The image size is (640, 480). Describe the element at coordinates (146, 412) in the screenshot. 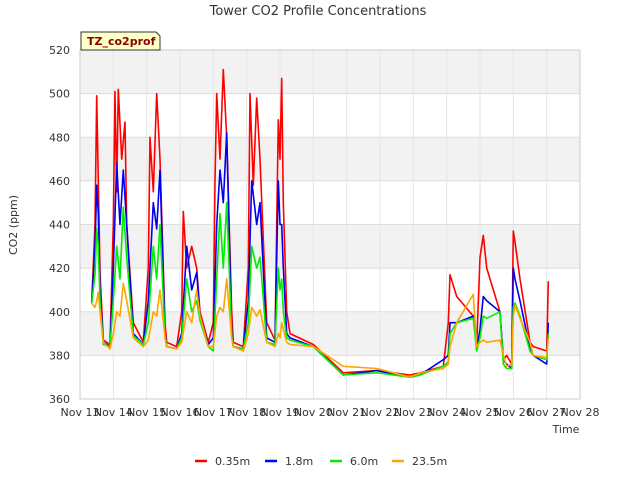

I see `x-tick-label: Nov 15` at that location.